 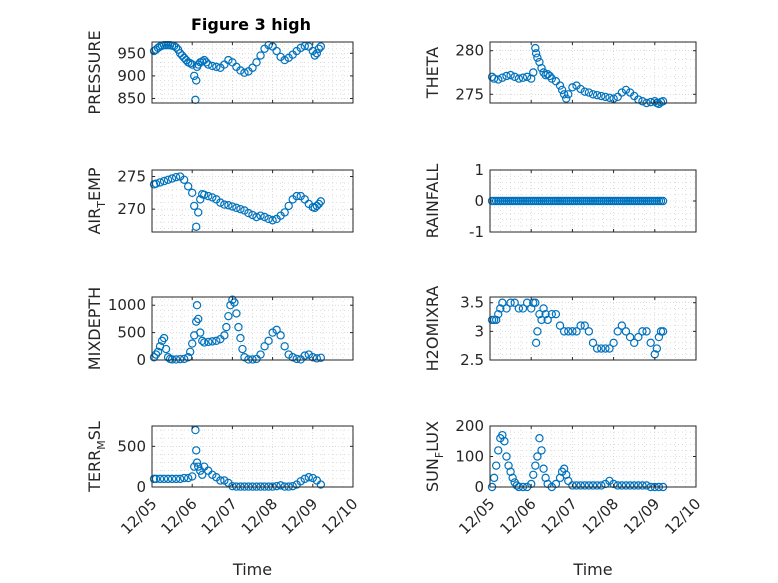 What do you see at coordinates (439, 455) in the screenshot?
I see `y-axis-label-subscript: F` at bounding box center [439, 455].